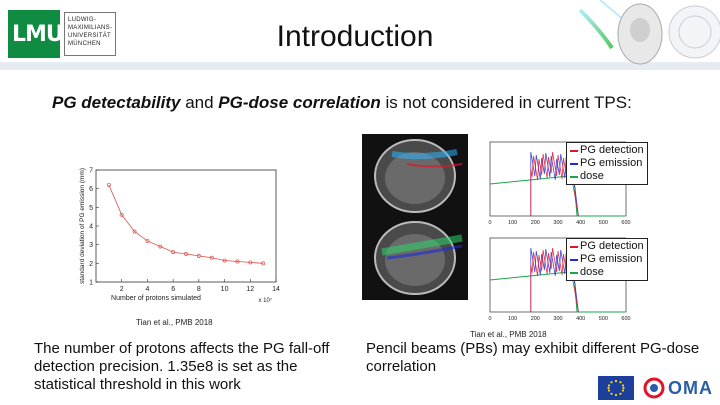 The height and width of the screenshot is (405, 720). I want to click on x-multiplier-label: x 10⁷, so click(265, 299).